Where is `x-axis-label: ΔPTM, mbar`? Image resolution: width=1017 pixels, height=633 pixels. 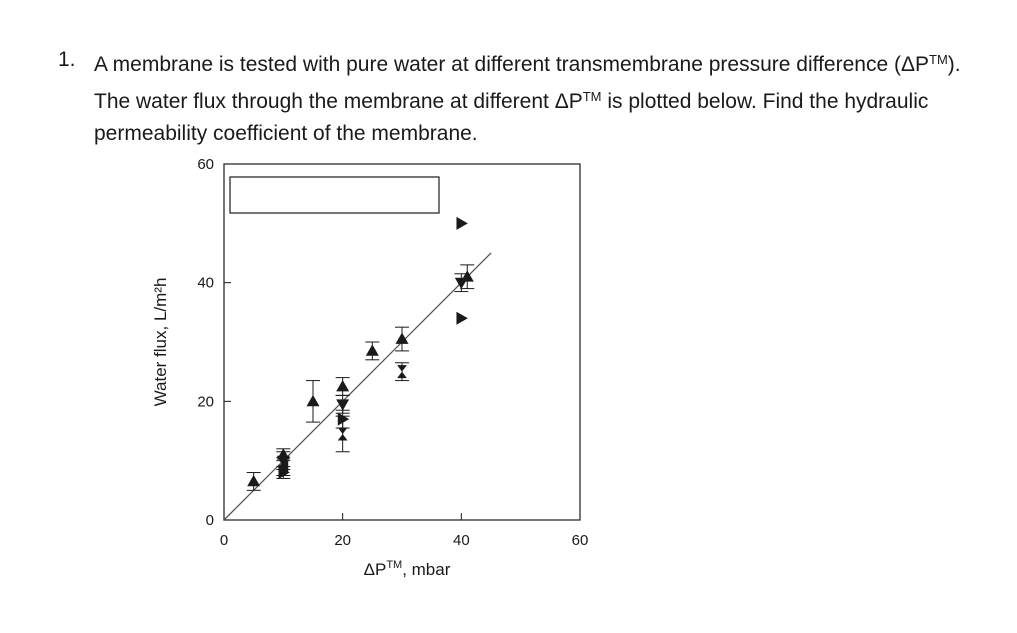 x-axis-label: ΔPTM, mbar is located at coordinates (407, 569).